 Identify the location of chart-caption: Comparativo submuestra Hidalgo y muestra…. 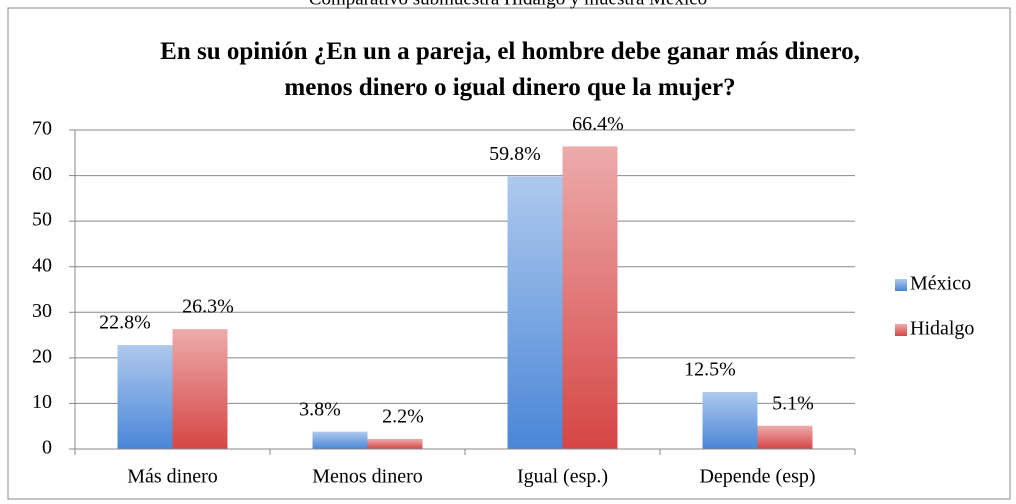
(508, 4).